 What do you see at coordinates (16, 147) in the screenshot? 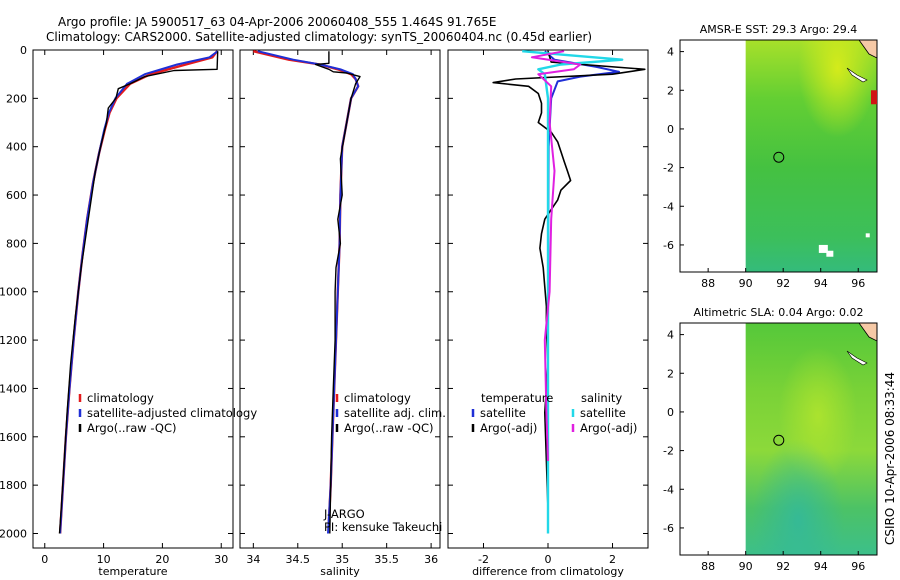
I see `temperature-ytick-label: 400` at bounding box center [16, 147].